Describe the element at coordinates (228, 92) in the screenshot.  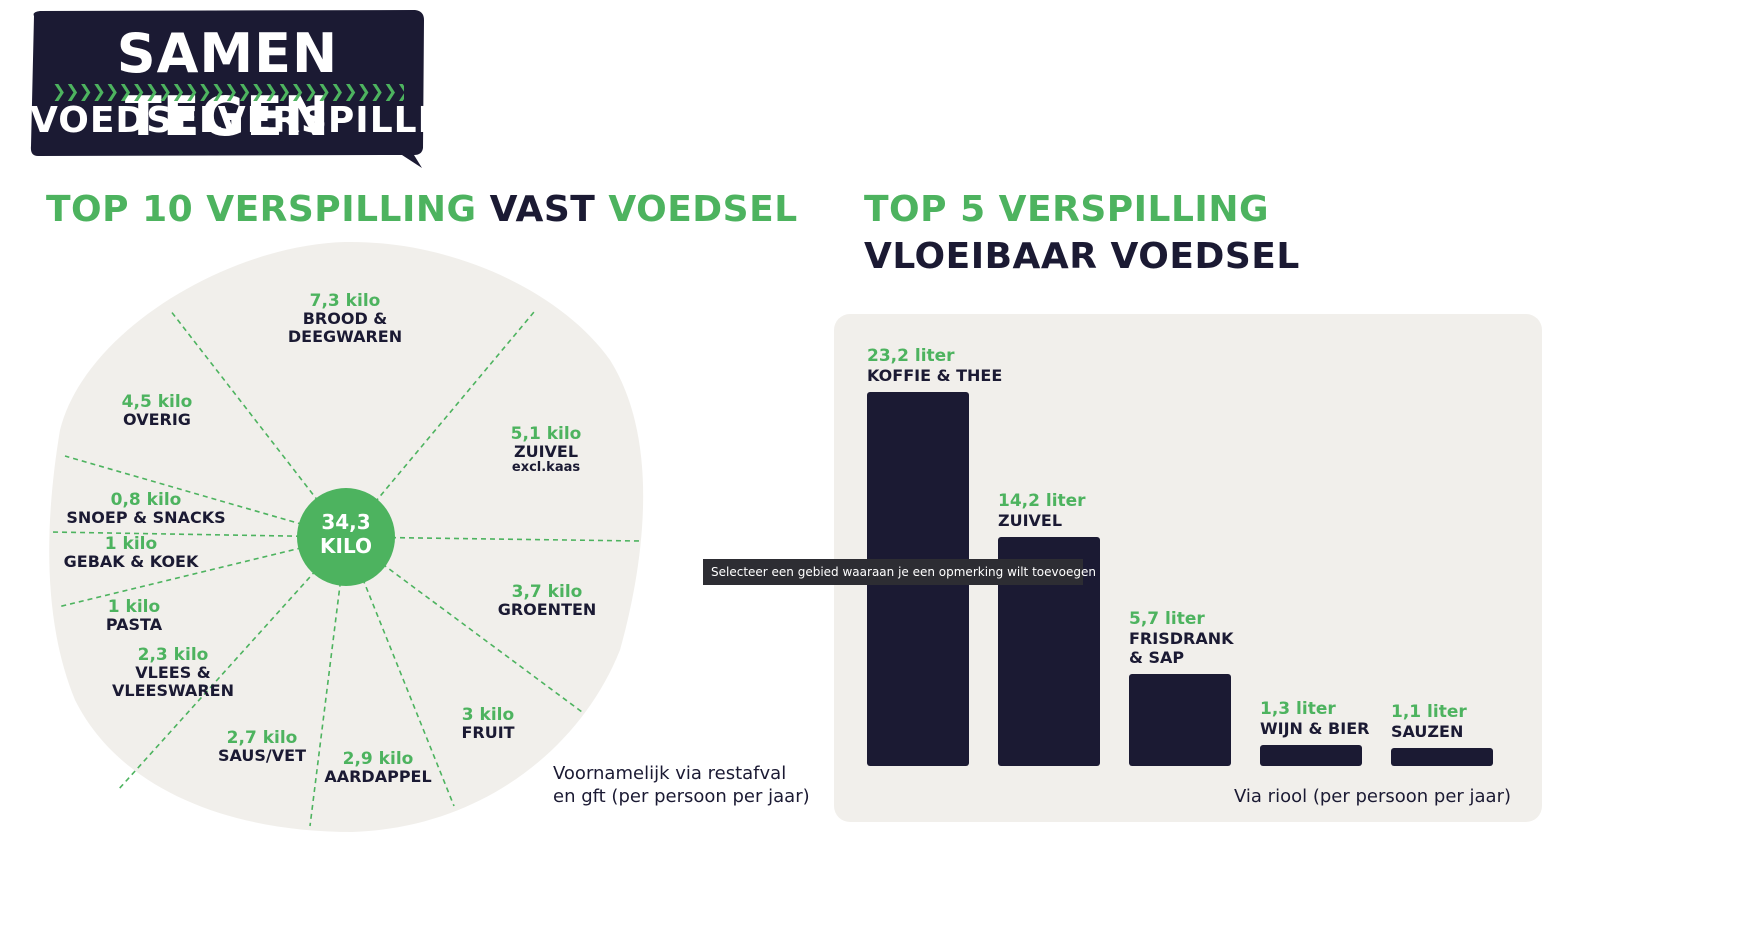
I see `logo-wheat-decoration: ❯❯❯❯❯❯❯❯❯❯❯❯❯❯❯❯❯❯❯❯❯❯❯❯❯❯❯❯❯❯❯❯❯❯❯` at that location.